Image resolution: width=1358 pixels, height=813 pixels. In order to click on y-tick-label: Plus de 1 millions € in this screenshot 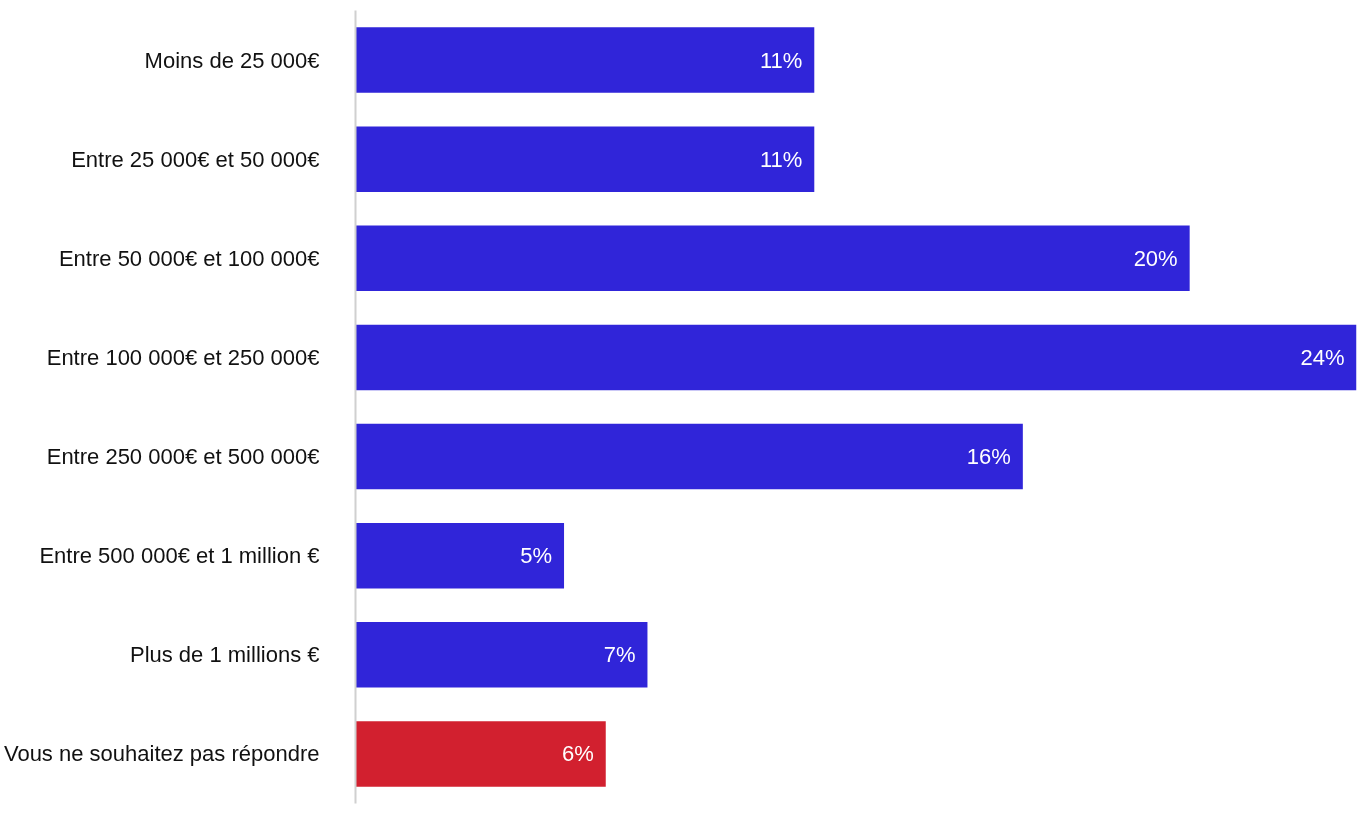, I will do `click(224, 655)`.